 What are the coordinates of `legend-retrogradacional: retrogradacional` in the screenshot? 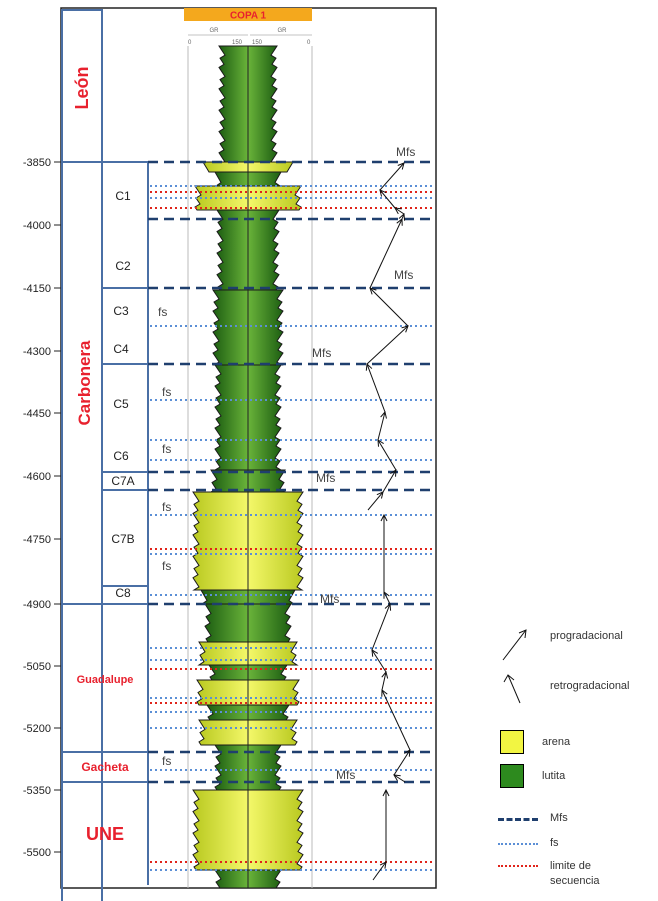 It's located at (590, 686).